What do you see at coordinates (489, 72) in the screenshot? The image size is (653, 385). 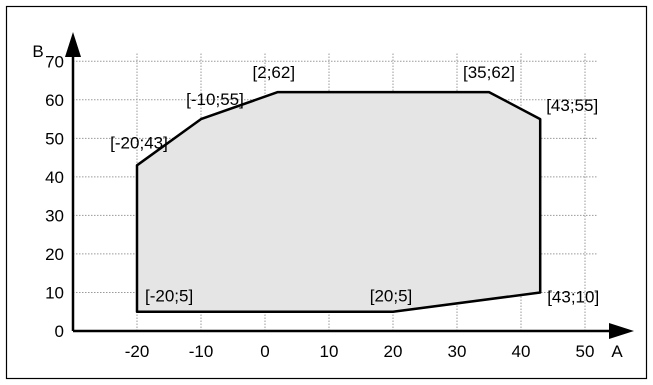 I see `point-label: [35;62]` at bounding box center [489, 72].